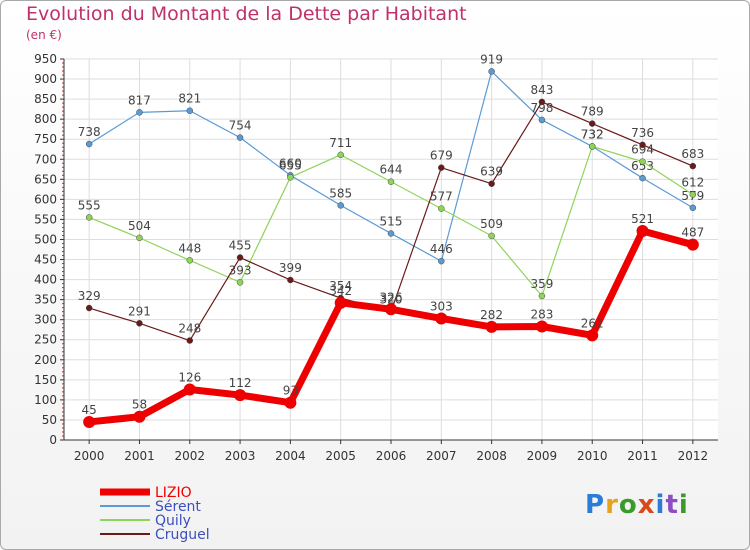 The width and height of the screenshot is (750, 550). What do you see at coordinates (53, 440) in the screenshot?
I see `y-tick-label: 0` at bounding box center [53, 440].